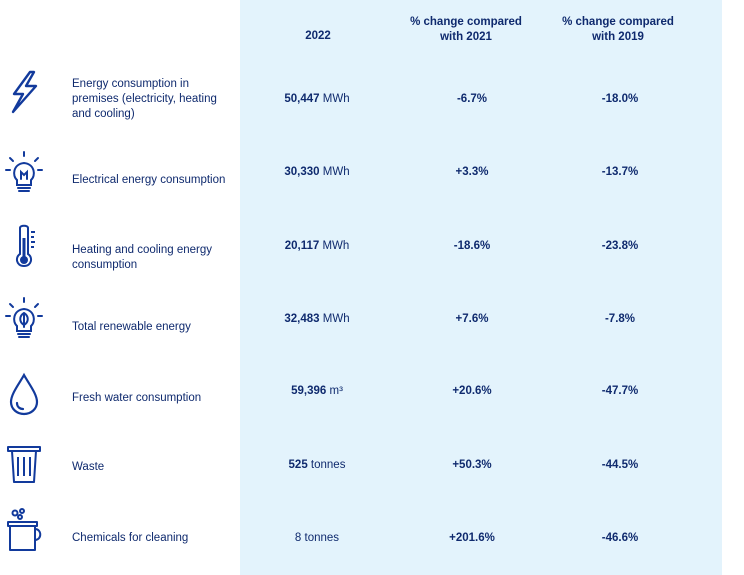 The width and height of the screenshot is (744, 575). What do you see at coordinates (24, 462) in the screenshot?
I see `waste-bin-icon` at bounding box center [24, 462].